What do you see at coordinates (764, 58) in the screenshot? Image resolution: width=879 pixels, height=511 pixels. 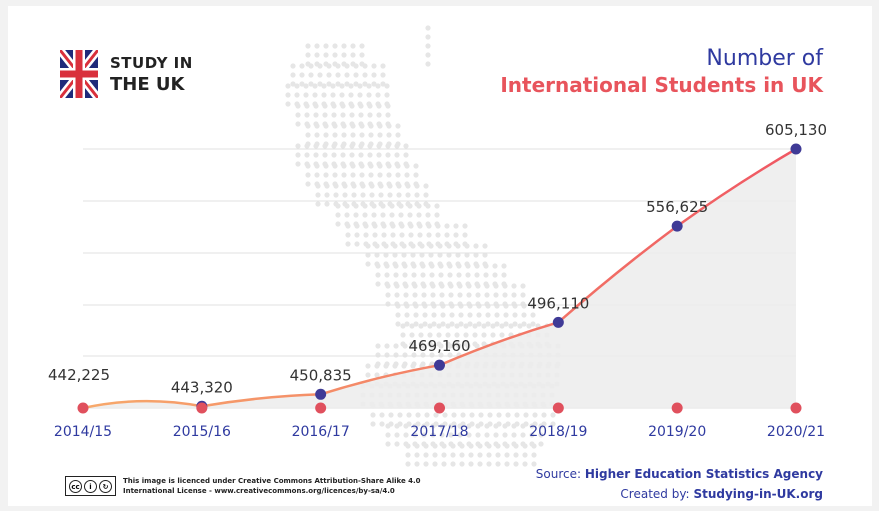 I see `title-line1: Number of` at bounding box center [764, 58].